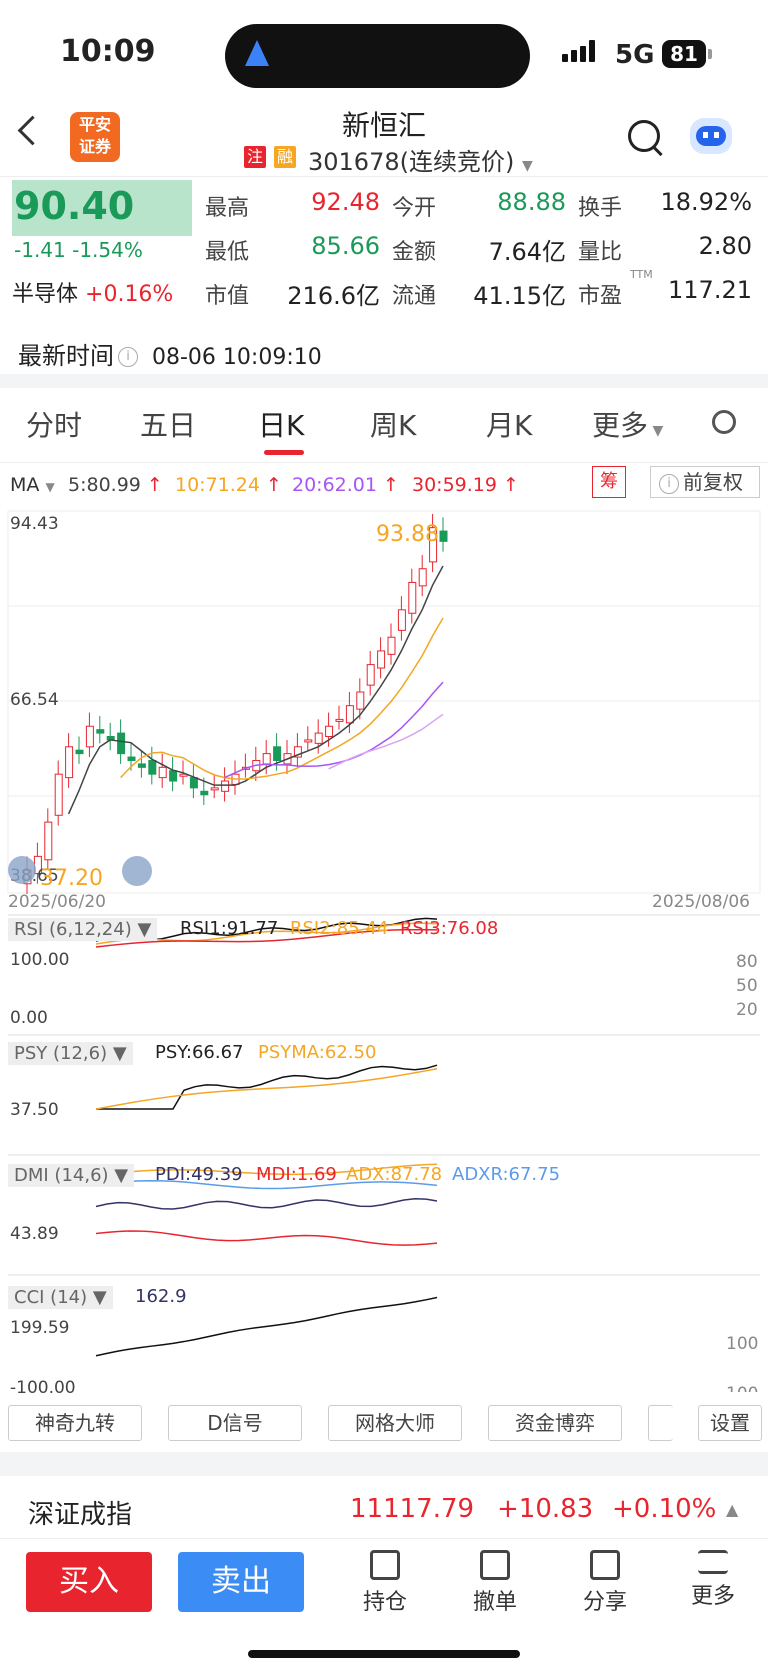 This screenshot has width=768, height=1669. What do you see at coordinates (605, 1565) in the screenshot?
I see `share-icon` at bounding box center [605, 1565].